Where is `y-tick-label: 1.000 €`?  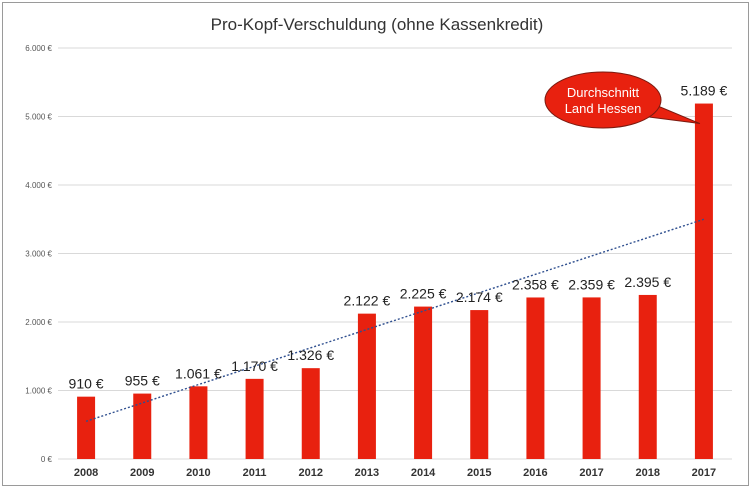 y-tick-label: 1.000 € is located at coordinates (38, 391).